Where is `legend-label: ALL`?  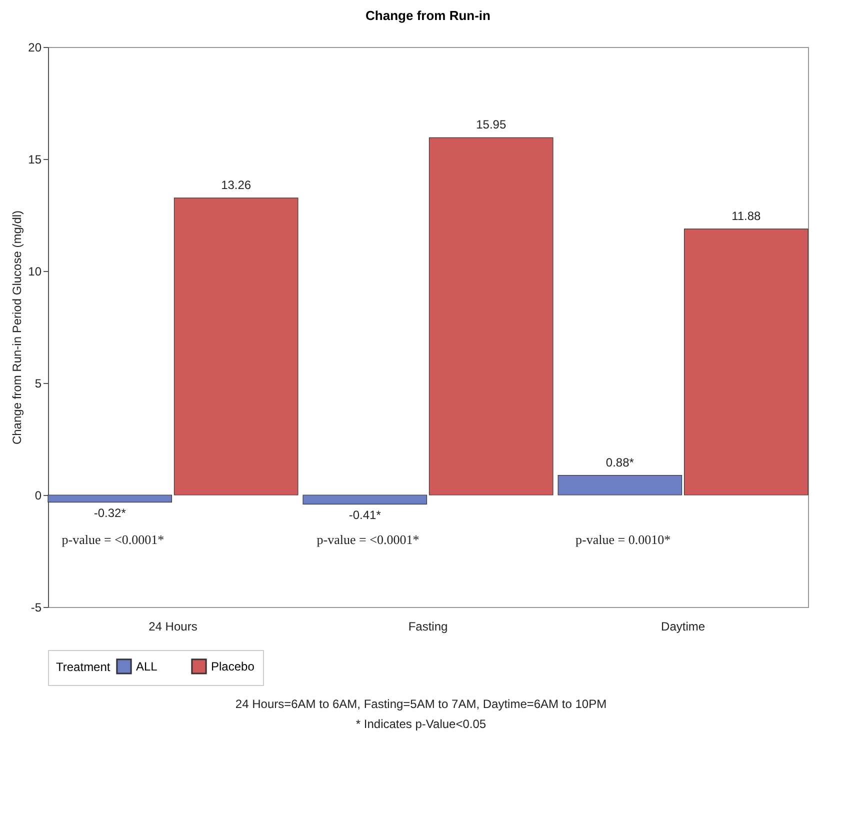
legend-label: ALL is located at coordinates (147, 666).